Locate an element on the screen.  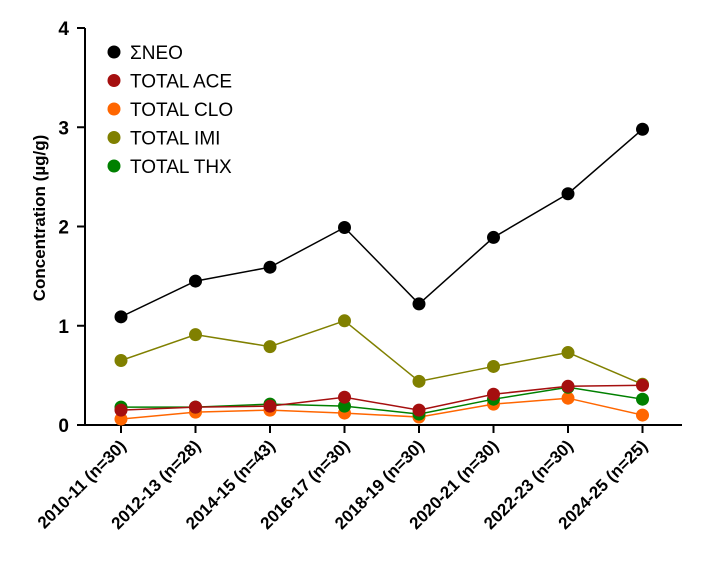
y-tick-label: 4 is located at coordinates (63, 29).